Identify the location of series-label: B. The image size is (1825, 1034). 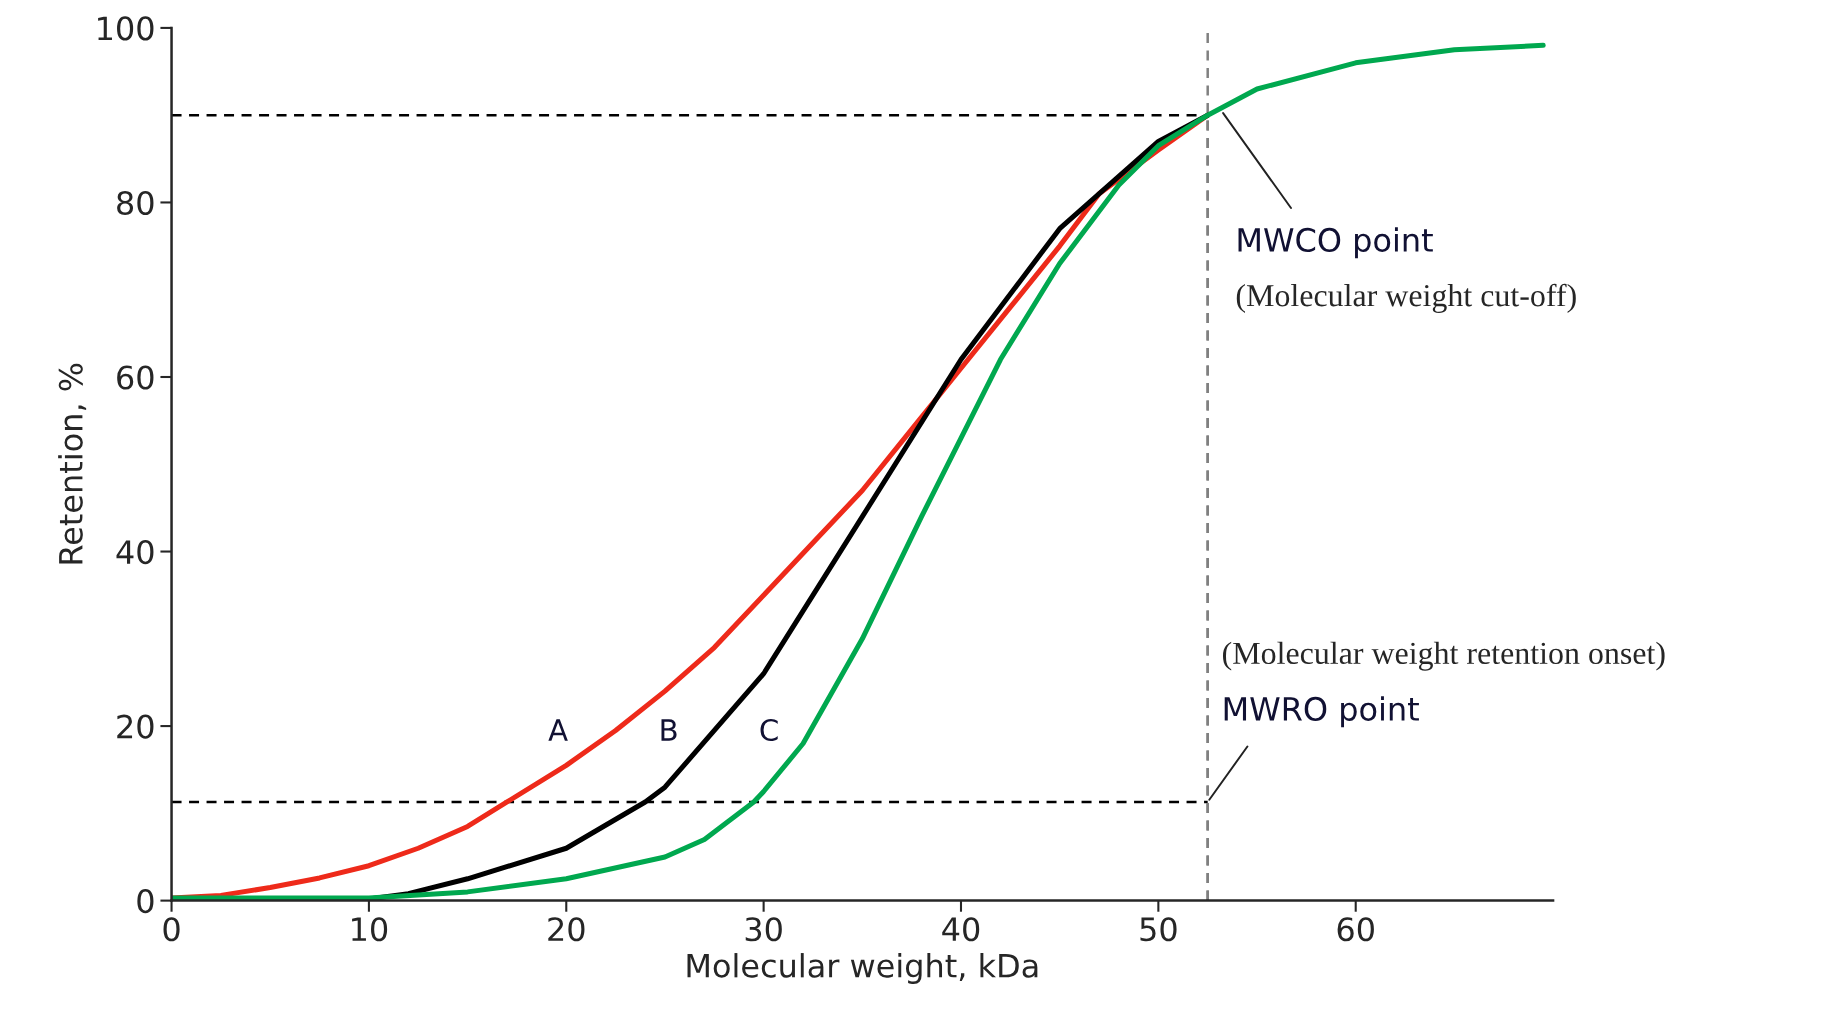
(669, 730).